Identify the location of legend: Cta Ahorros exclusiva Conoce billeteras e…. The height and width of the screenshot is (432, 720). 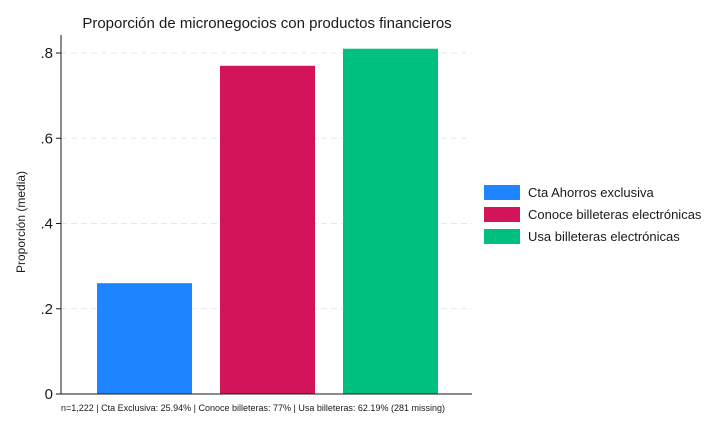
(593, 214).